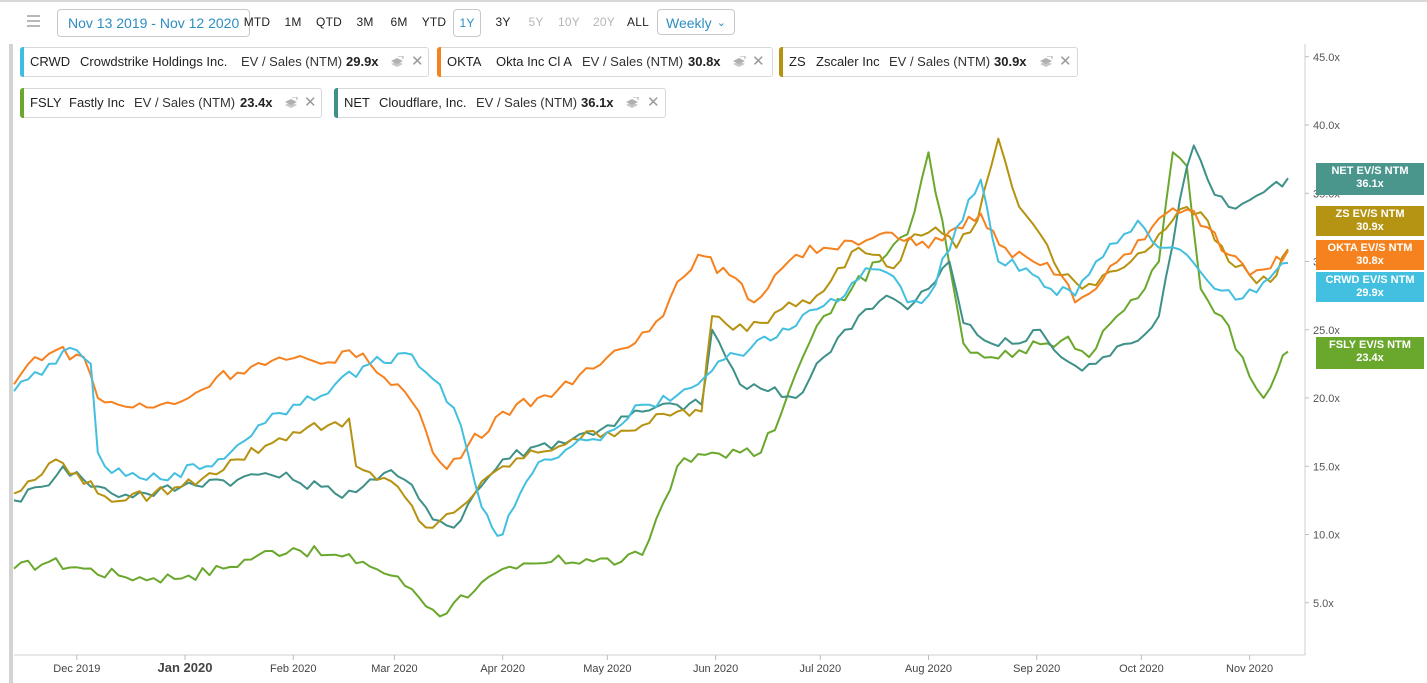 This screenshot has height=683, width=1427. I want to click on left-scrollbar, so click(11, 363).